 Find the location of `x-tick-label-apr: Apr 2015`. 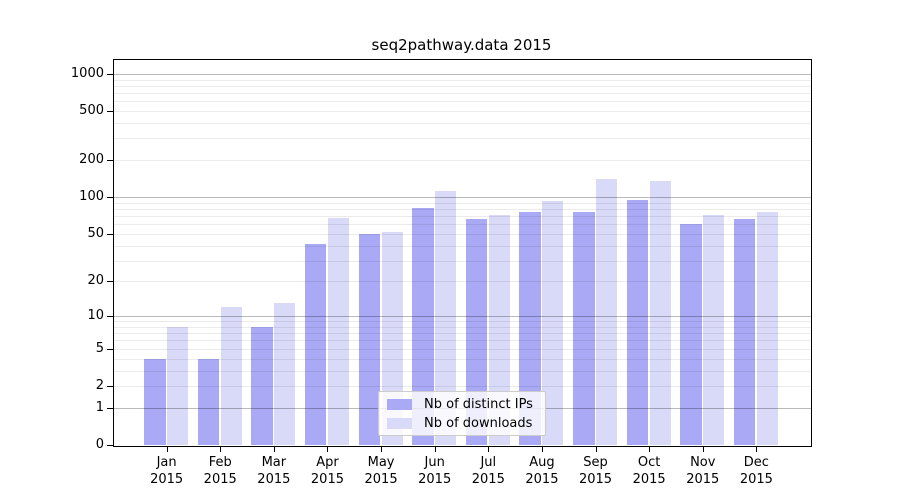

x-tick-label-apr: Apr 2015 is located at coordinates (327, 471).